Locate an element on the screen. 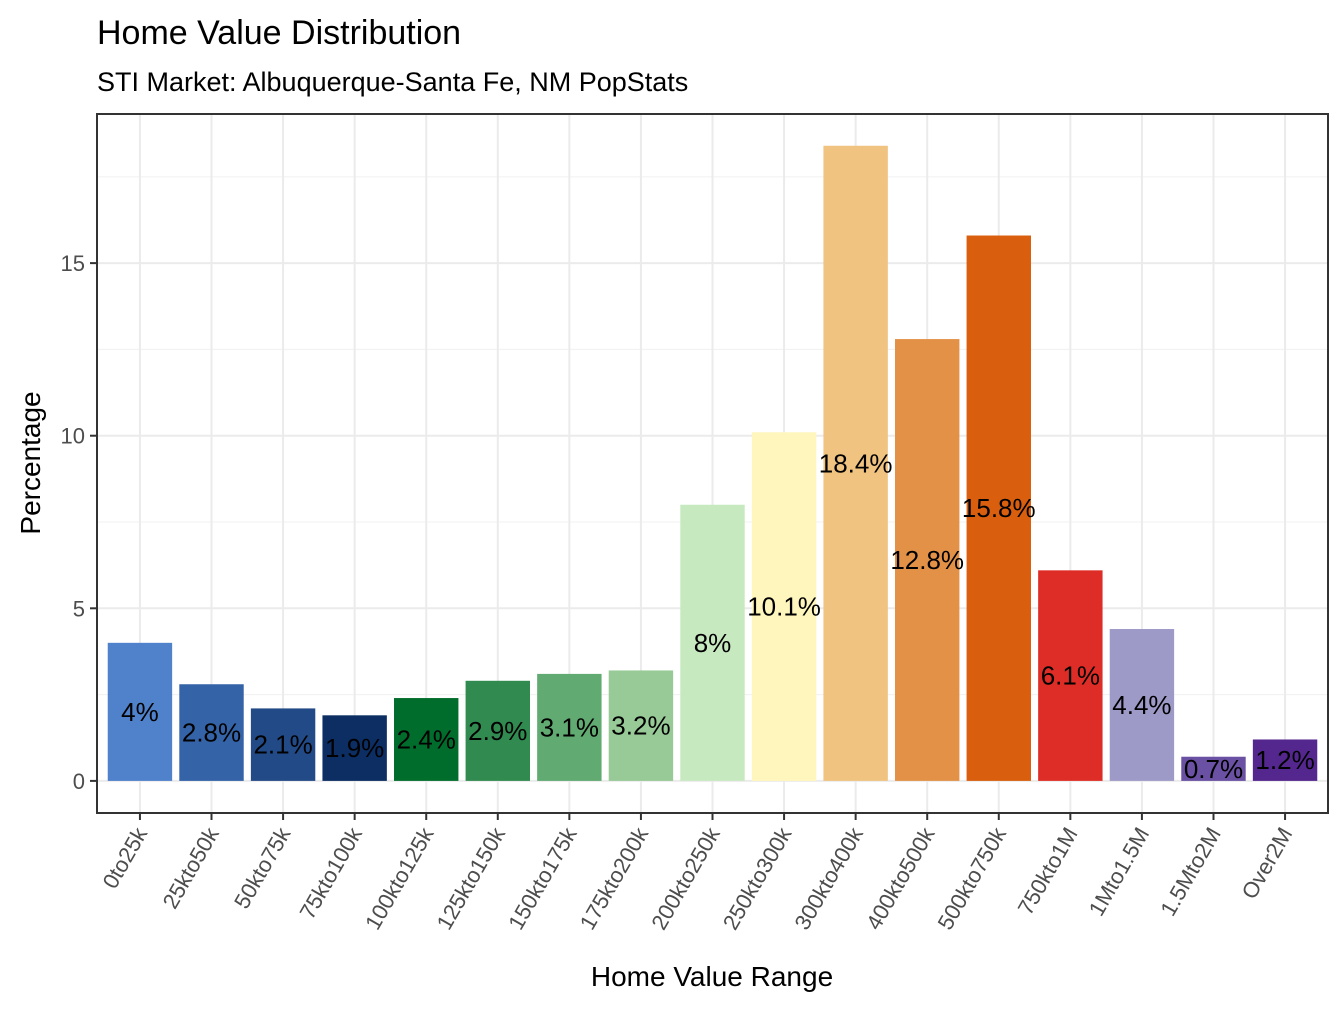  data-label: 3.1% is located at coordinates (569, 727).